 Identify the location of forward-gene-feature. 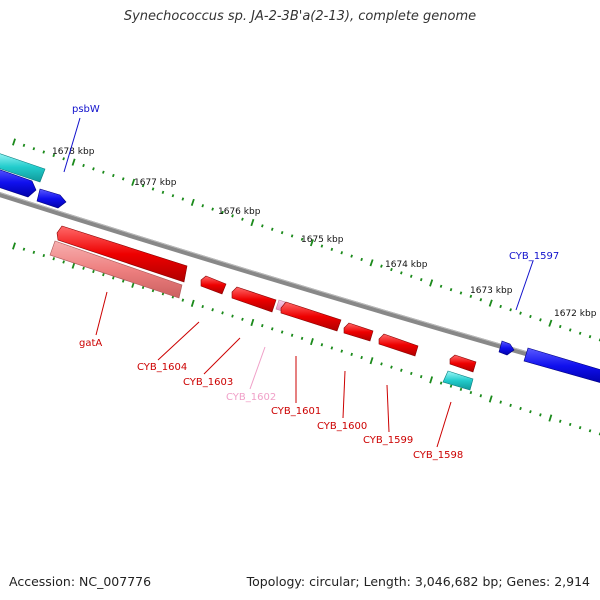
(18, 183).